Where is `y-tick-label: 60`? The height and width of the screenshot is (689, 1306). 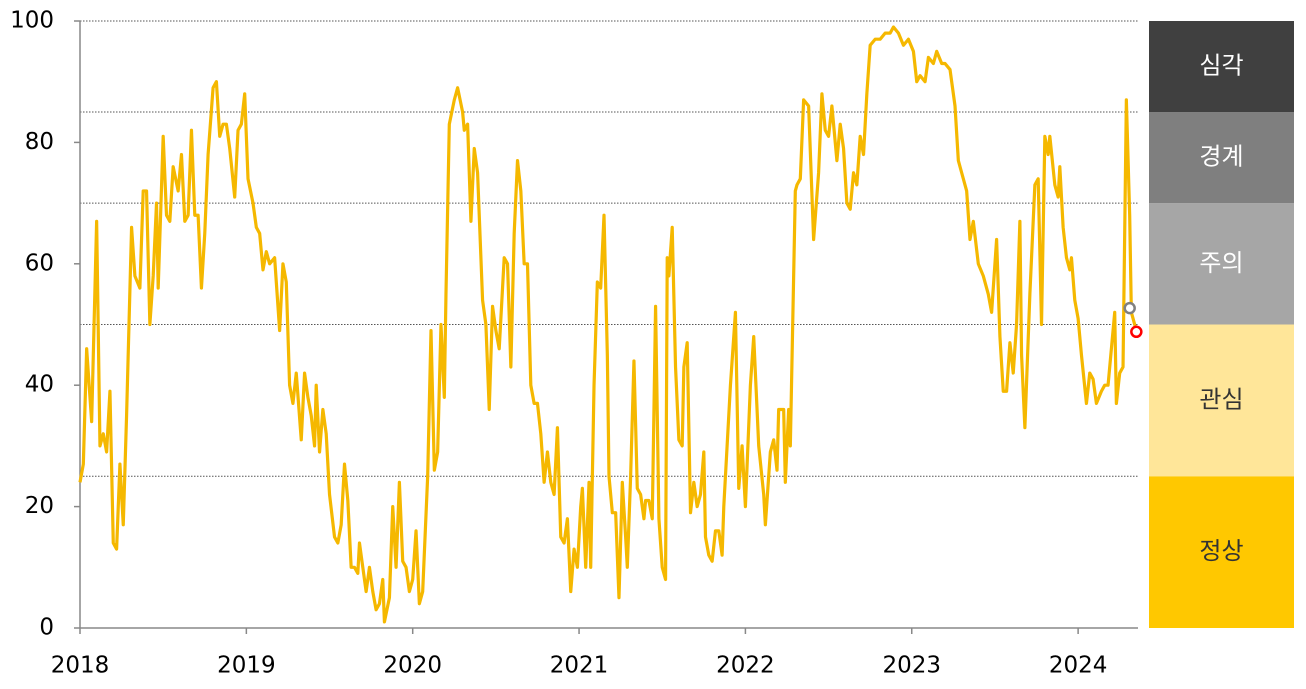 y-tick-label: 60 is located at coordinates (39, 263).